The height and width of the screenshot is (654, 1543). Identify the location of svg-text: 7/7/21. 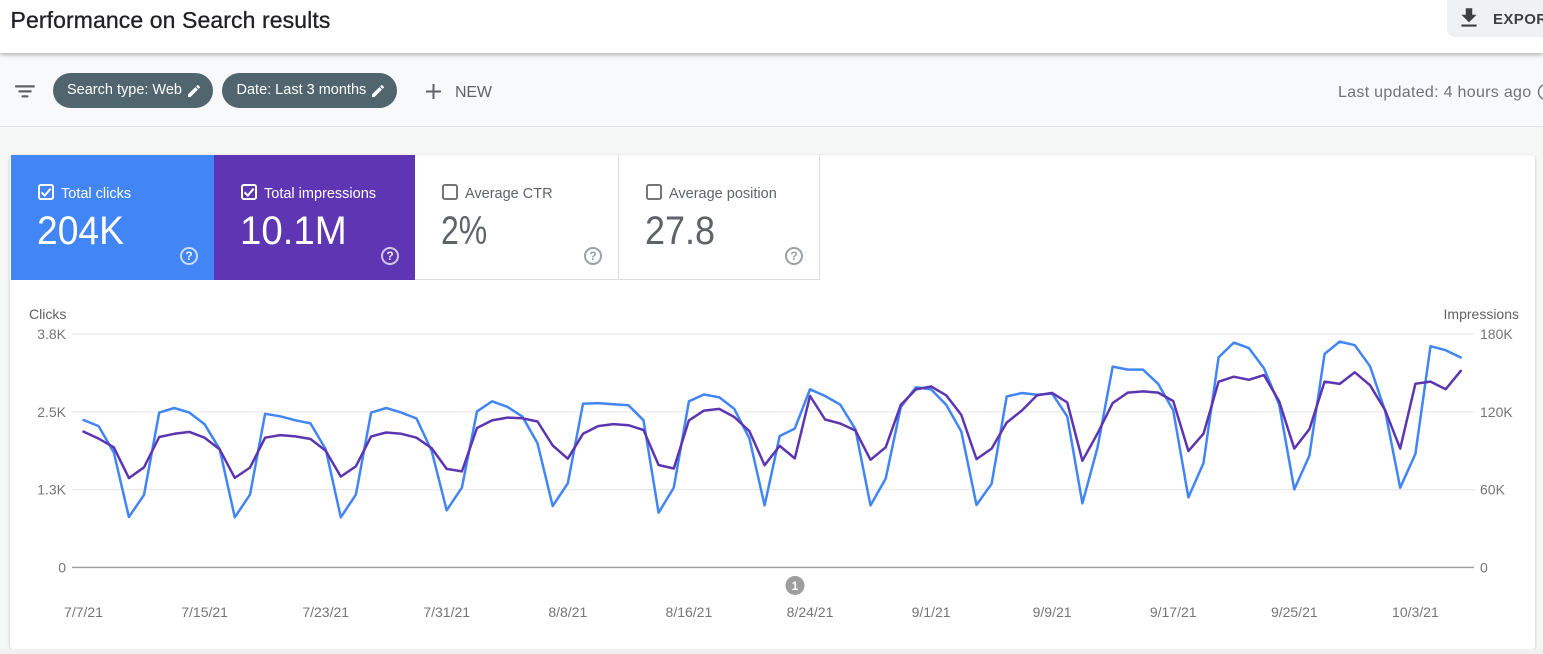
(83, 612).